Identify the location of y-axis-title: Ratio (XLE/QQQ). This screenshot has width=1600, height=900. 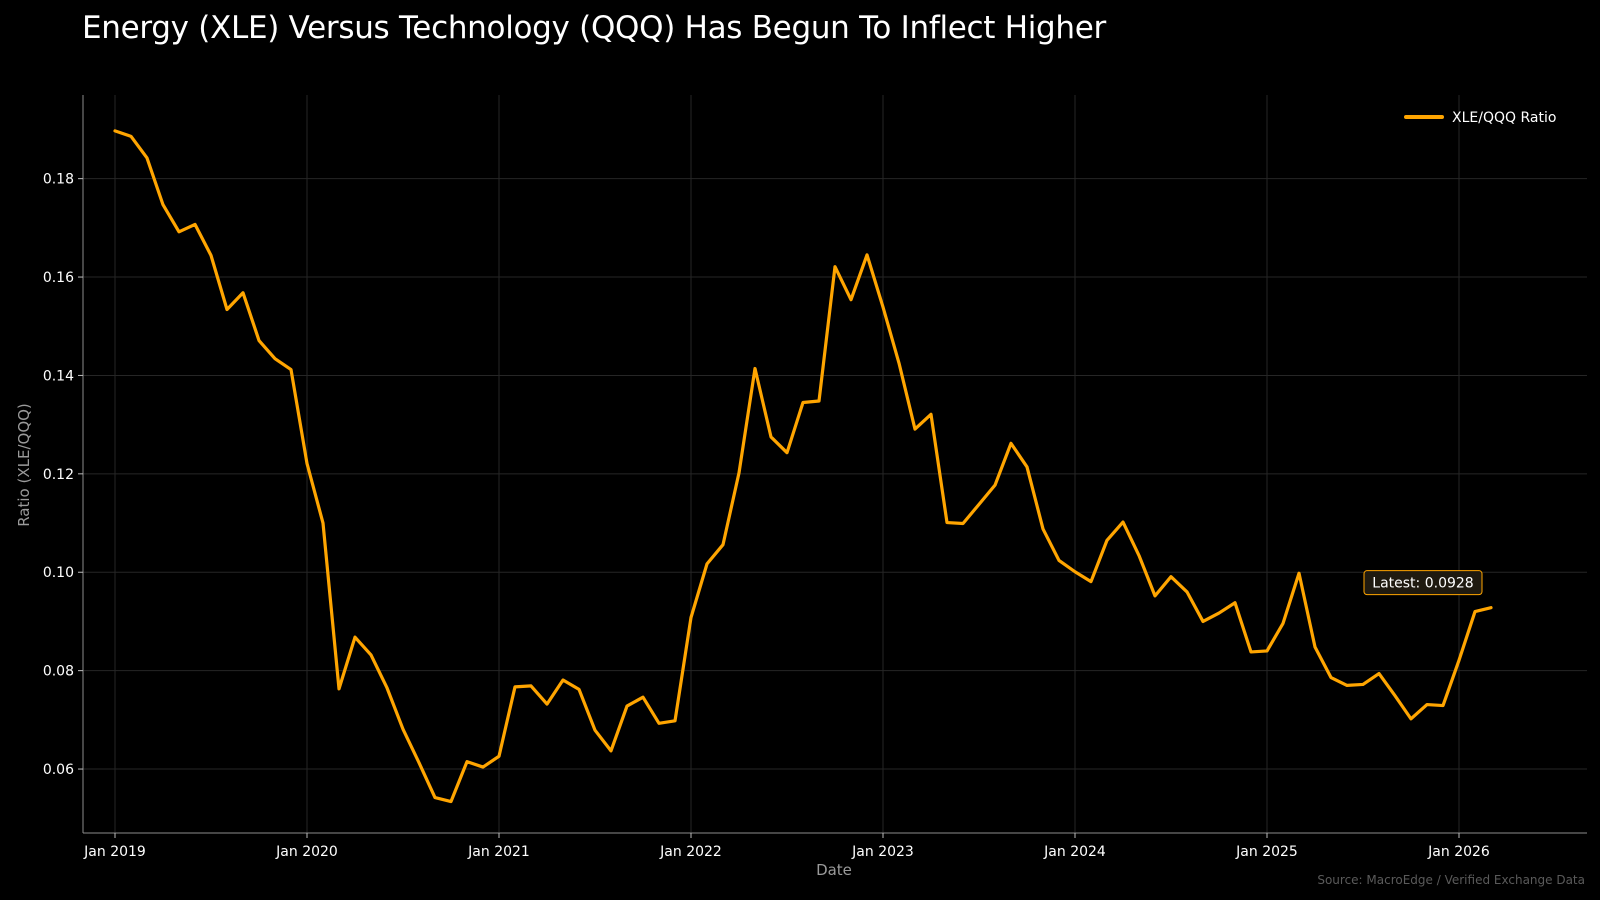
(24, 465).